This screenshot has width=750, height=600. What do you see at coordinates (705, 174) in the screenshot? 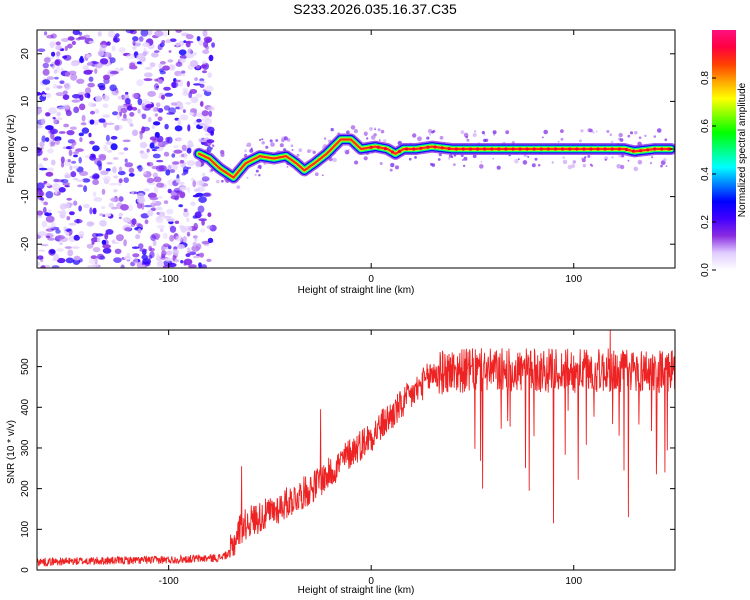
I see `colorbar-tick-label: 0.4` at bounding box center [705, 174].